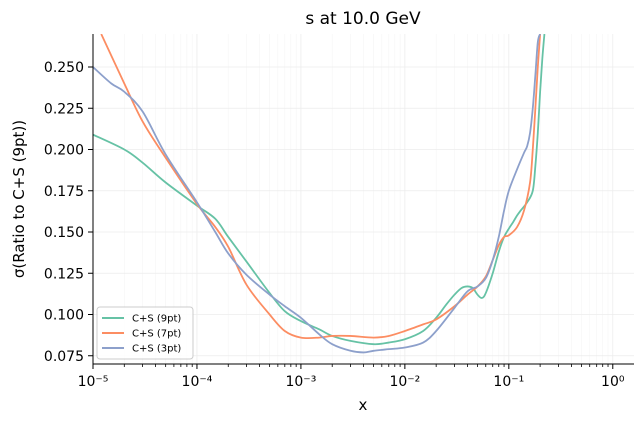 This screenshot has height=423, width=644. What do you see at coordinates (64, 109) in the screenshot?
I see `y-tick-label: 0.225` at bounding box center [64, 109].